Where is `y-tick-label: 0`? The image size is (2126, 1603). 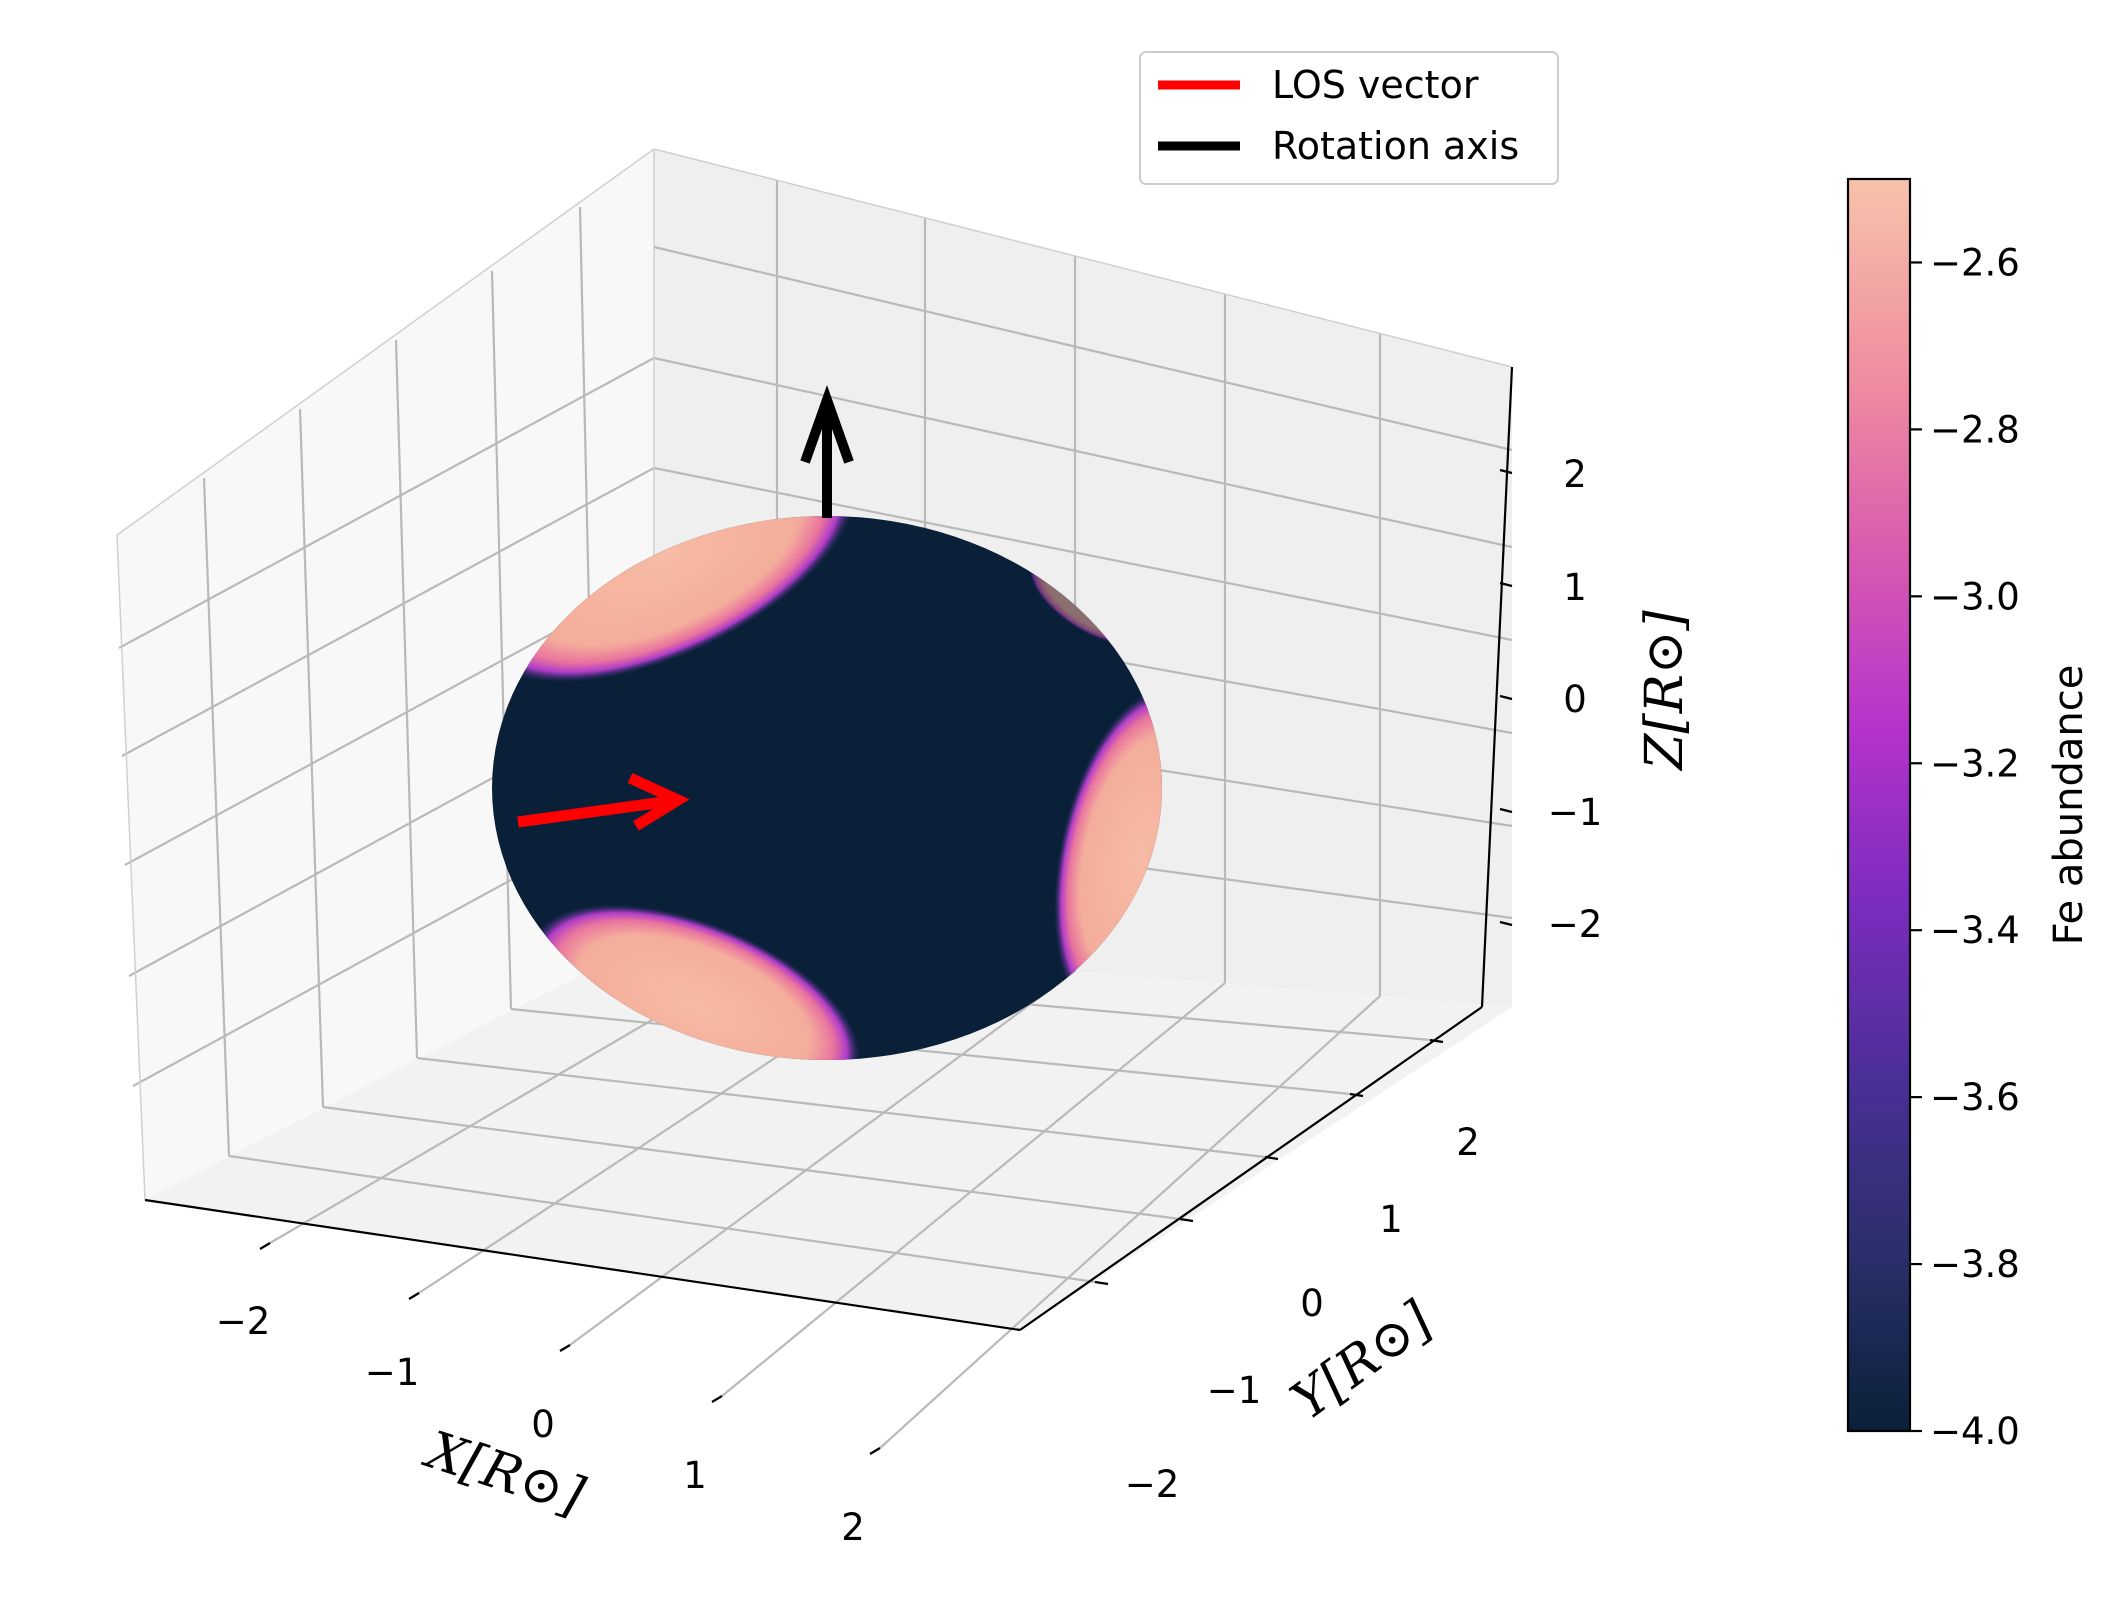 y-tick-label: 0 is located at coordinates (1312, 1303).